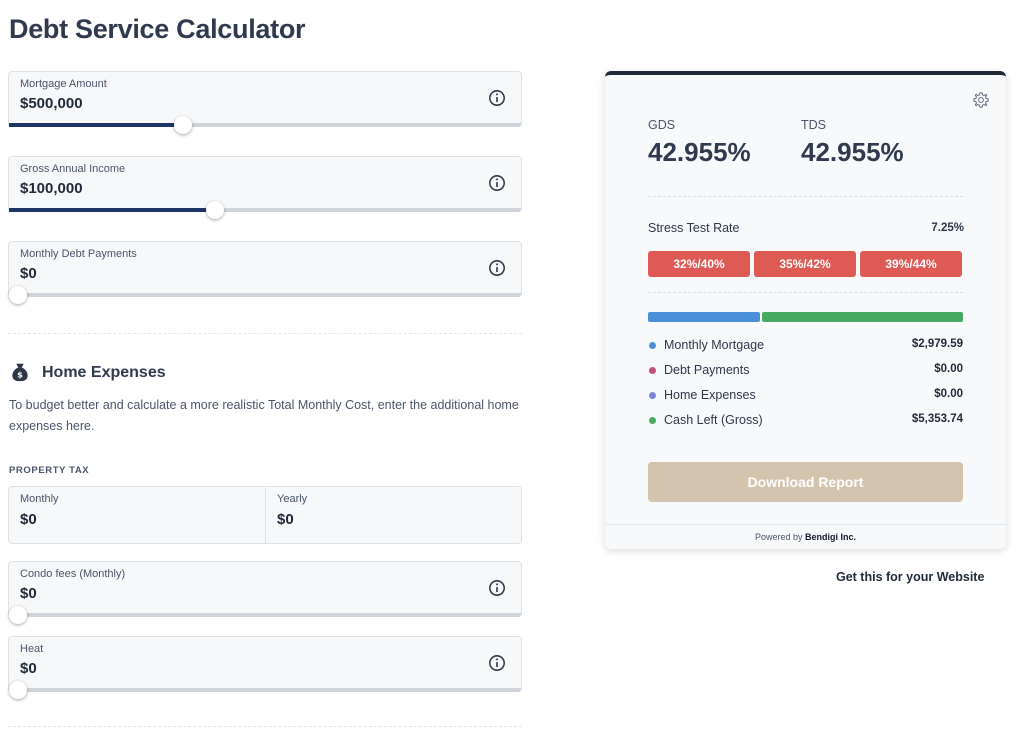 The image size is (1024, 730). I want to click on powered-by-footer: Powered by Bendigi Inc., so click(805, 536).